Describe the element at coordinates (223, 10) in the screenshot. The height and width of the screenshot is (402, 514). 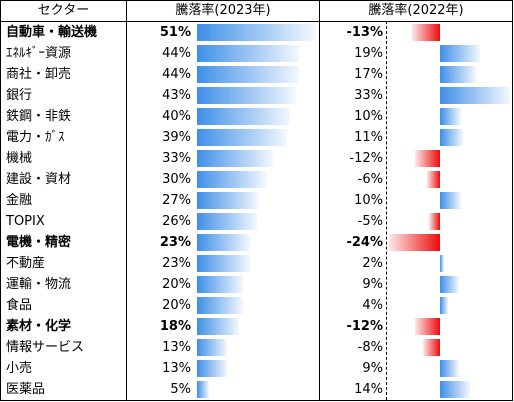
I see `header-2023: 騰落率(2023年)` at that location.